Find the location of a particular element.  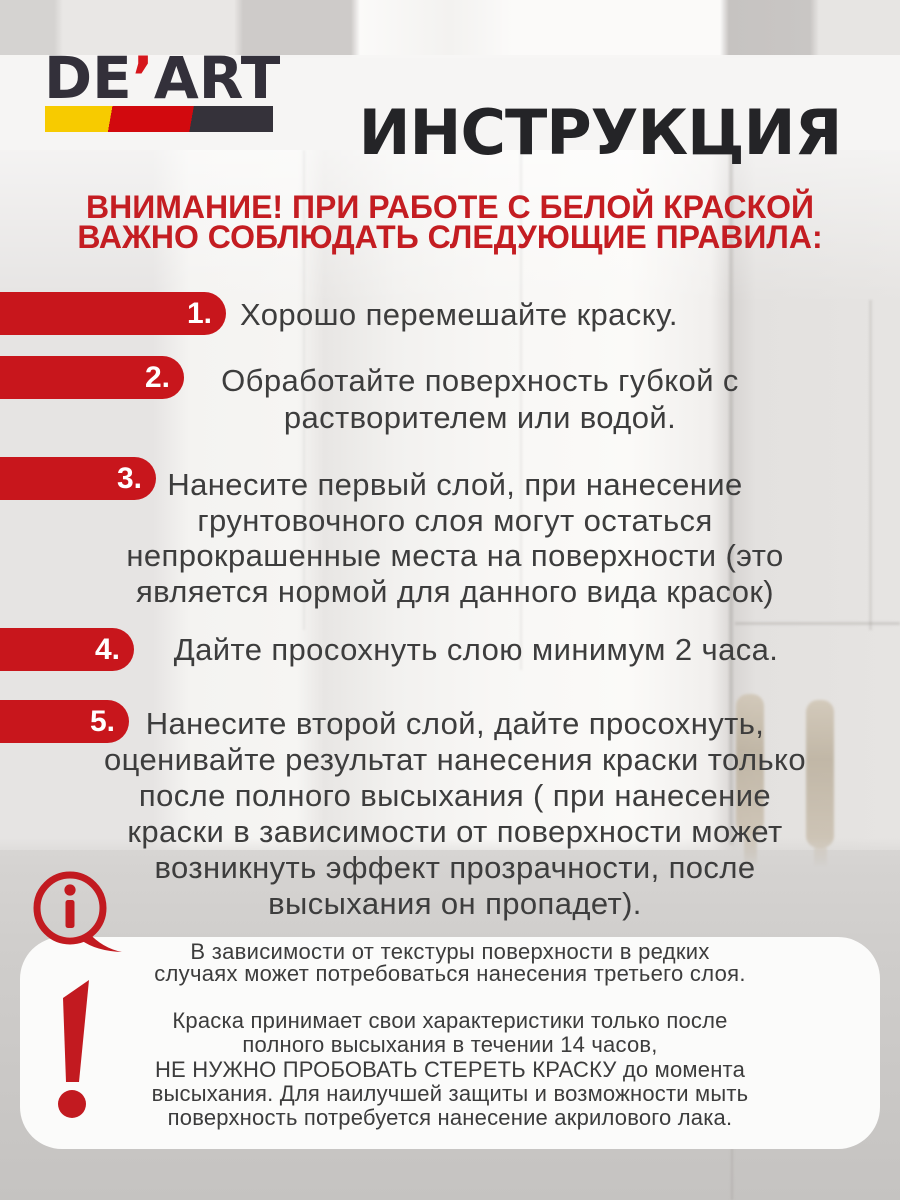

warning-heading-line: ВНИМАНИЕ! ПРИ РАБОТЕ С БЕЛОЙ КРАСКОЙ is located at coordinates (449, 207).